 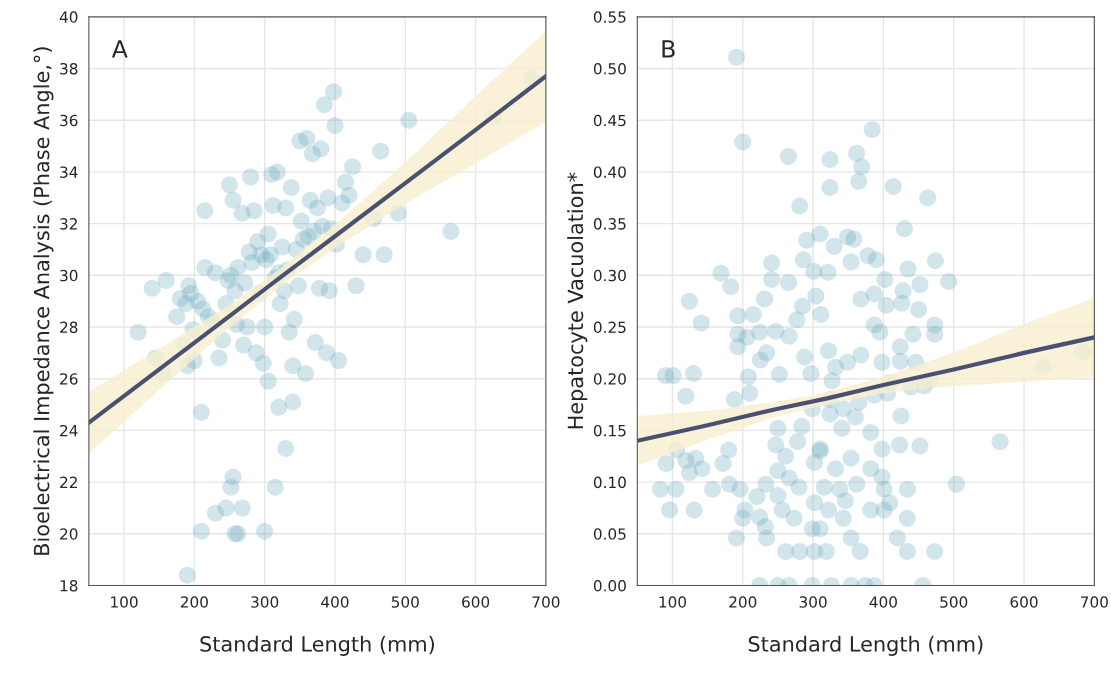 I want to click on y-tick-label: 40, so click(x=68, y=17).